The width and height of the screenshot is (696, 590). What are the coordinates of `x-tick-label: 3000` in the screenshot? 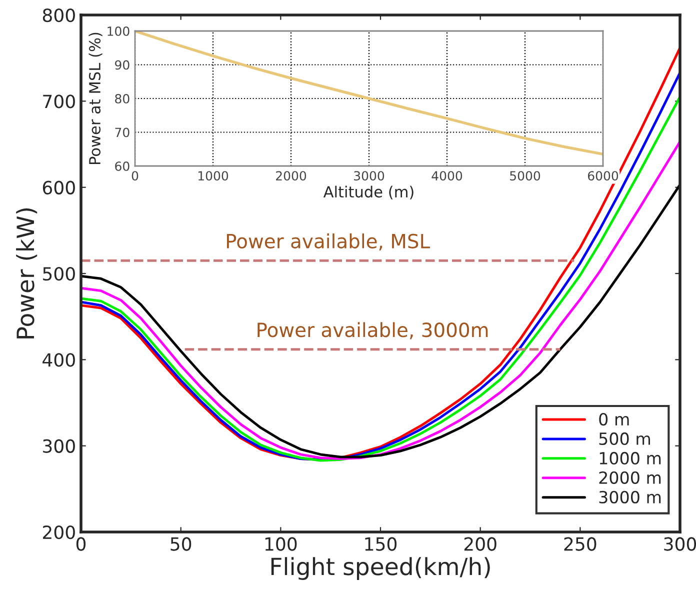 It's located at (369, 176).